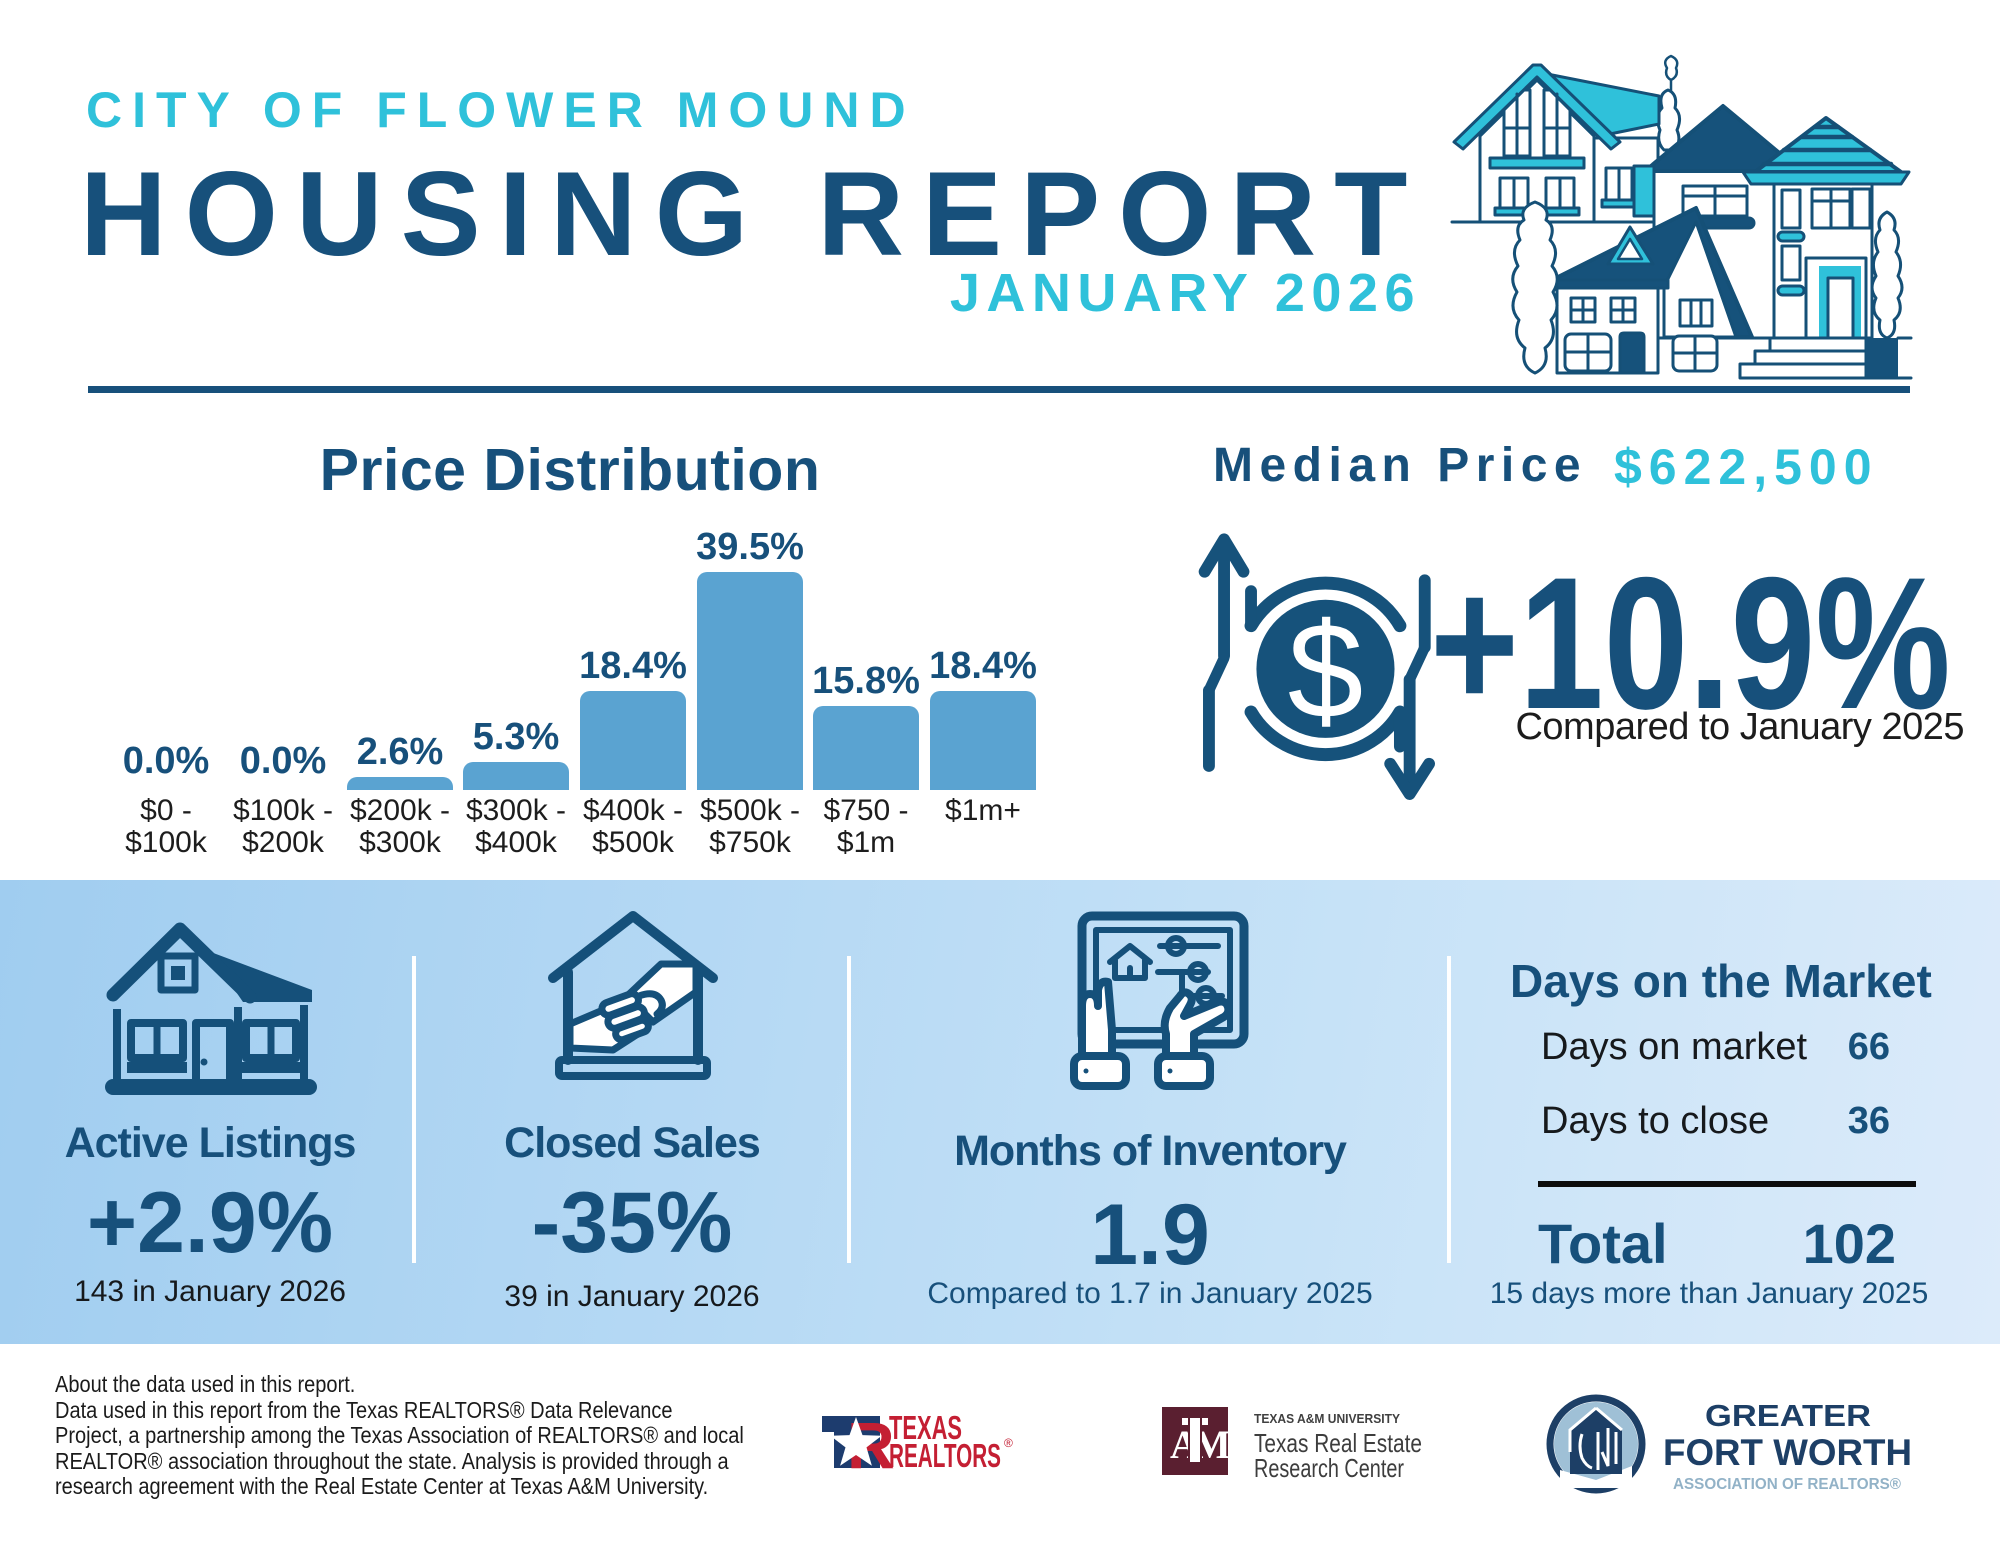 The height and width of the screenshot is (1545, 2000). Describe the element at coordinates (925, 1427) in the screenshot. I see `svg-text: TEXAS` at that location.